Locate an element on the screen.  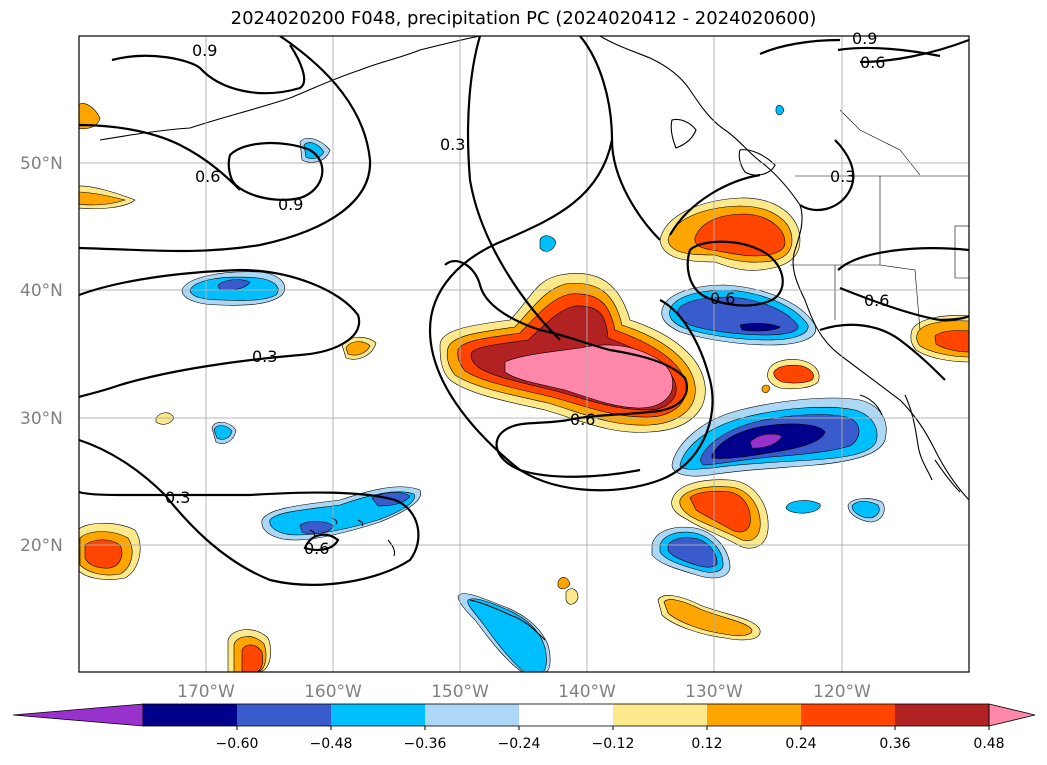
lon-label-160w: 160°W is located at coordinates (333, 692).